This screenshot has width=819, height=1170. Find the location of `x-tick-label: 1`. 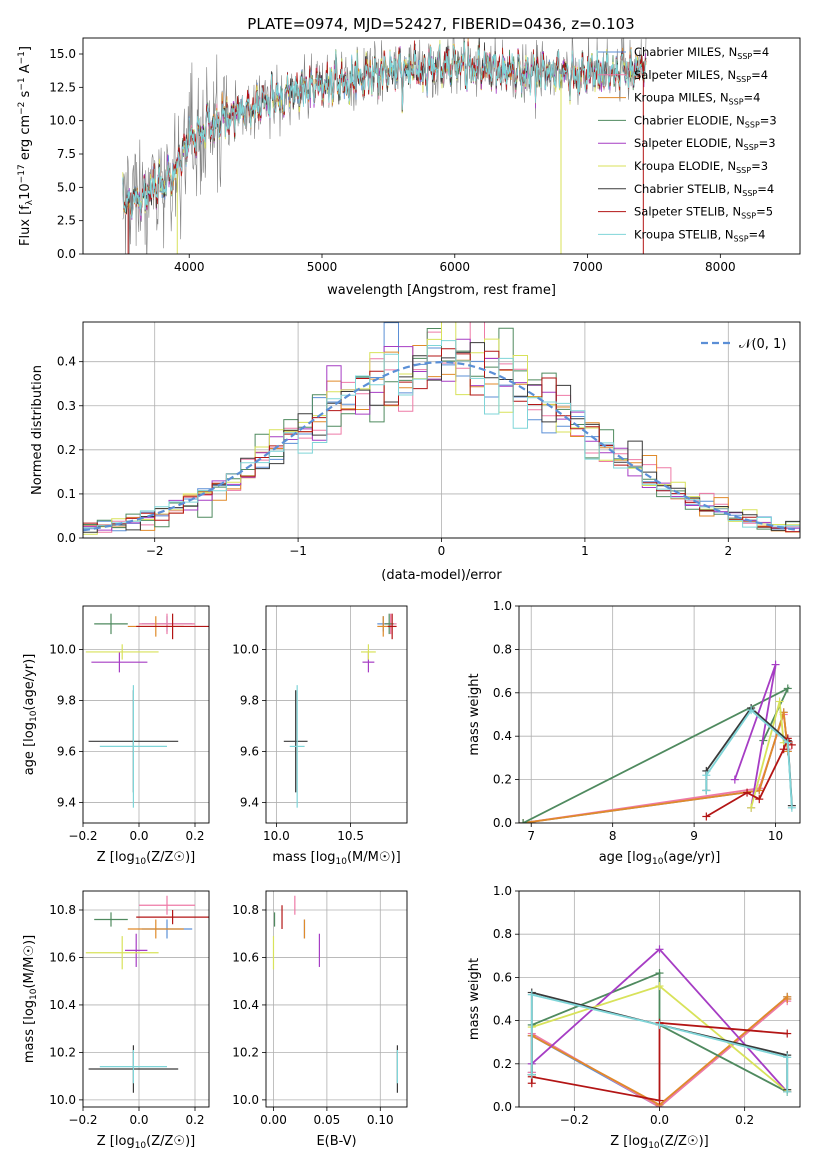

x-tick-label: 1 is located at coordinates (585, 551).